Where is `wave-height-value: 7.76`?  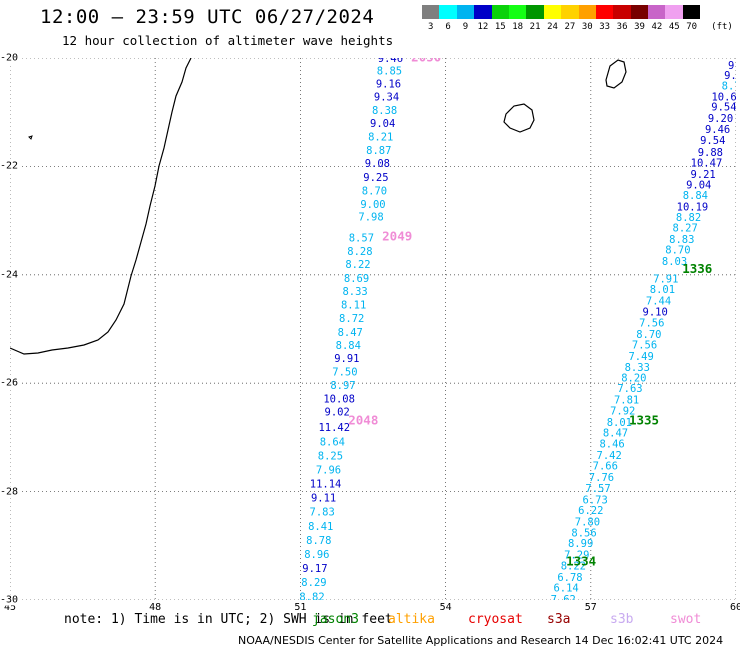 wave-height-value: 7.76 is located at coordinates (601, 478).